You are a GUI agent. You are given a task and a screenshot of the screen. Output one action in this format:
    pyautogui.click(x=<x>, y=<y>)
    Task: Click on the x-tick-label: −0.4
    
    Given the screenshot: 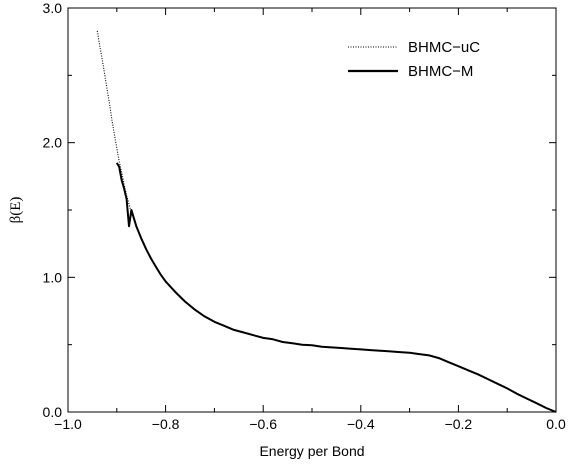 What is the action you would take?
    pyautogui.click(x=361, y=424)
    